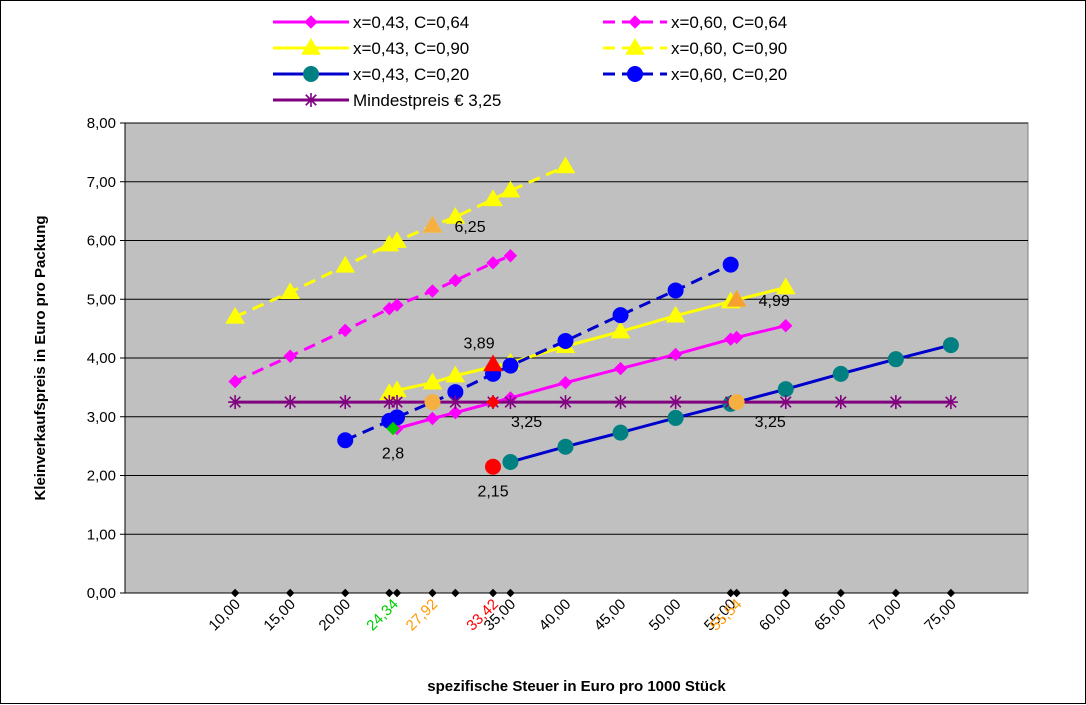  I want to click on x-tick-label: 75,00, so click(940, 615).